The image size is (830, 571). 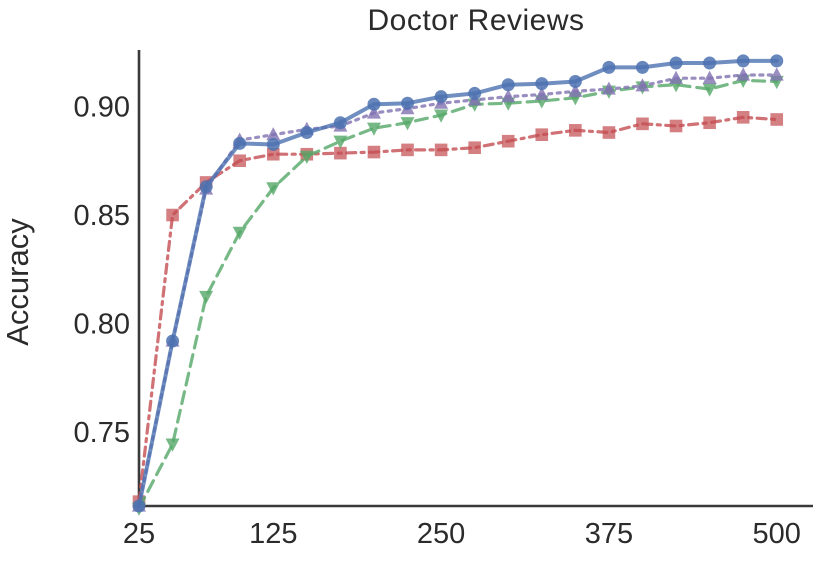 I want to click on chart-title: Doctor Reviews, so click(x=476, y=20).